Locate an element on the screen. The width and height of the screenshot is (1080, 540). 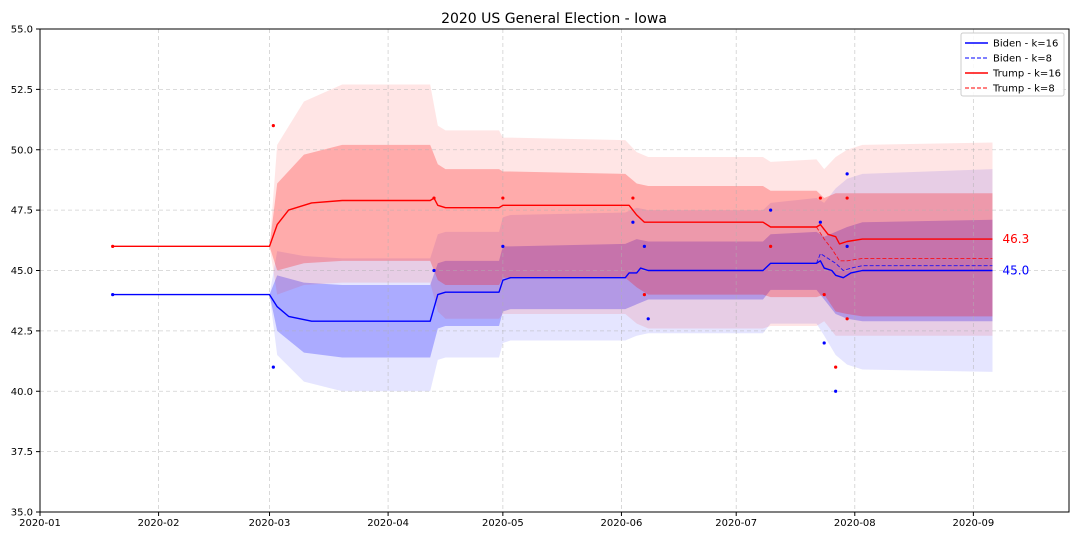
x-tick-label: 2020-04 is located at coordinates (388, 523).